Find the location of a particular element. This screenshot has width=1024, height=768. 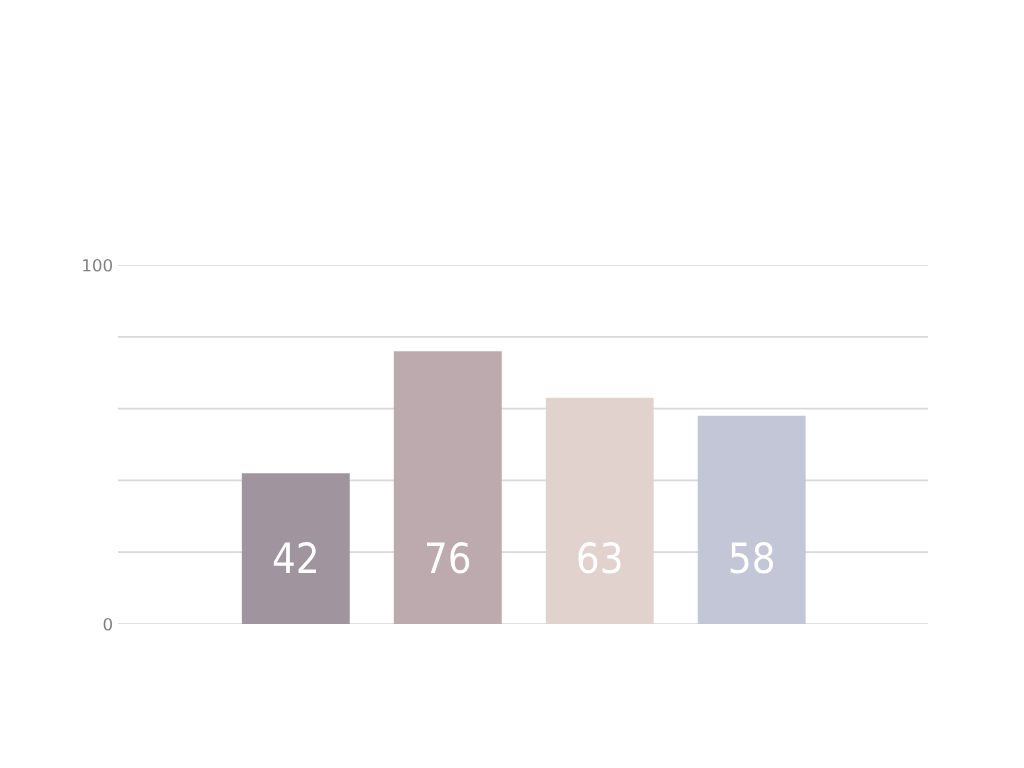

y-tick-label: 100 is located at coordinates (98, 265).